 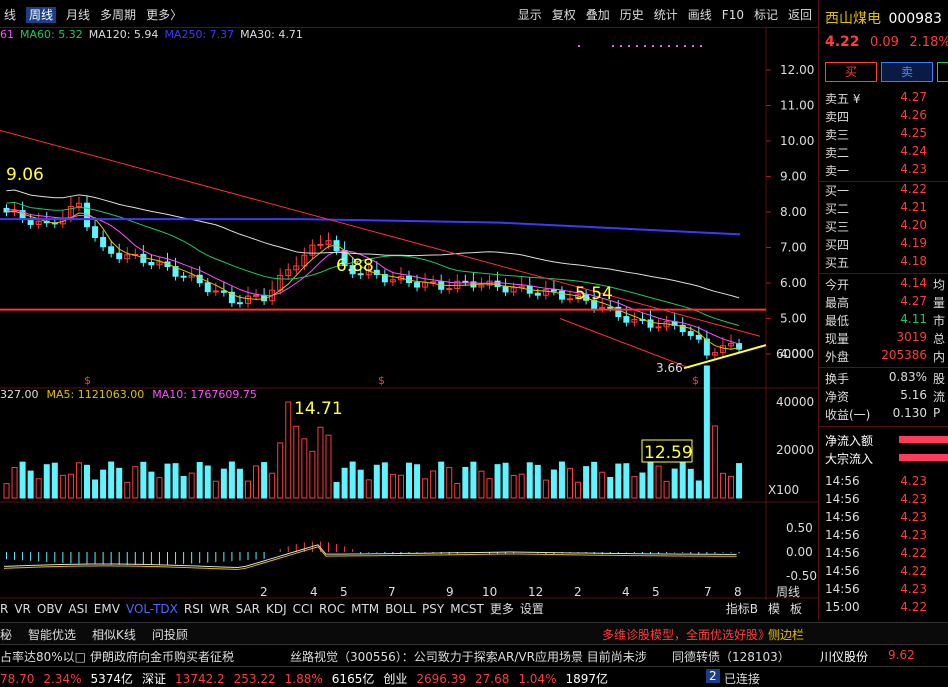 What do you see at coordinates (78, 609) in the screenshot?
I see `indicator-tab: ASI` at bounding box center [78, 609].